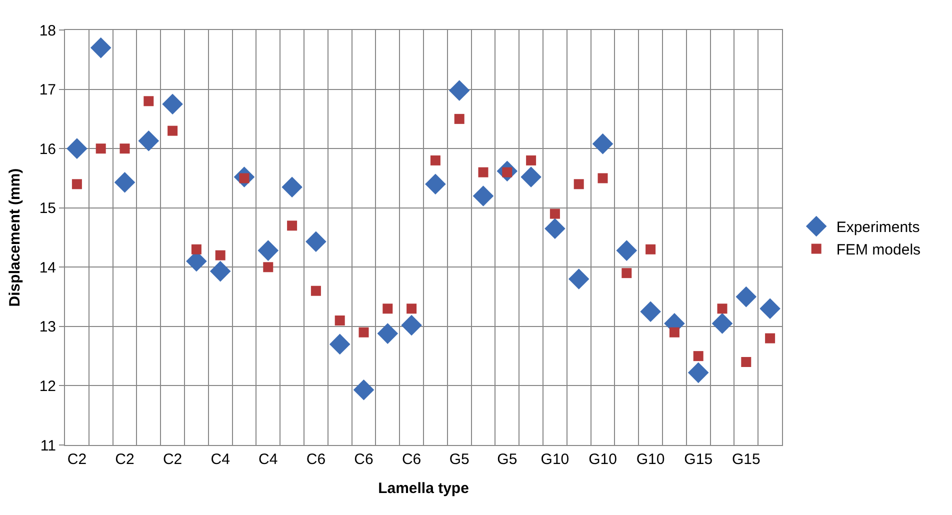  I want to click on legend-label: FEM models, so click(878, 250).